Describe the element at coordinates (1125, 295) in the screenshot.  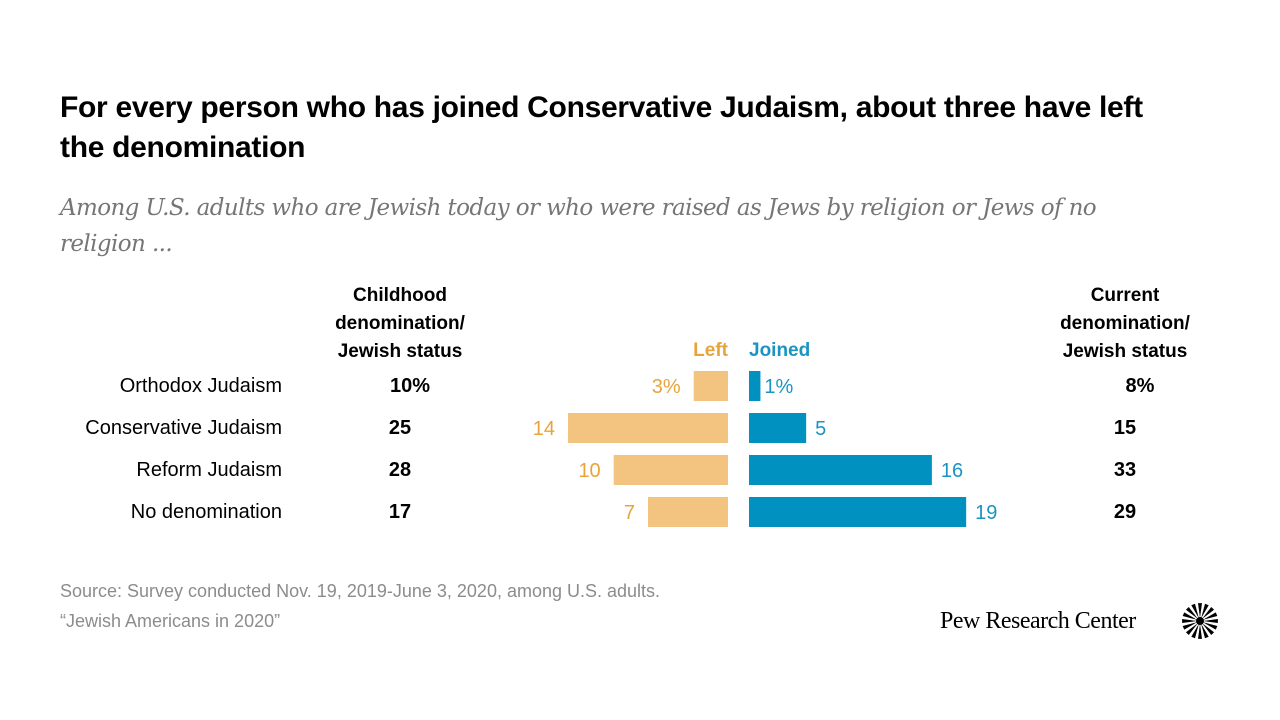
I see `current-header-line: Current` at that location.